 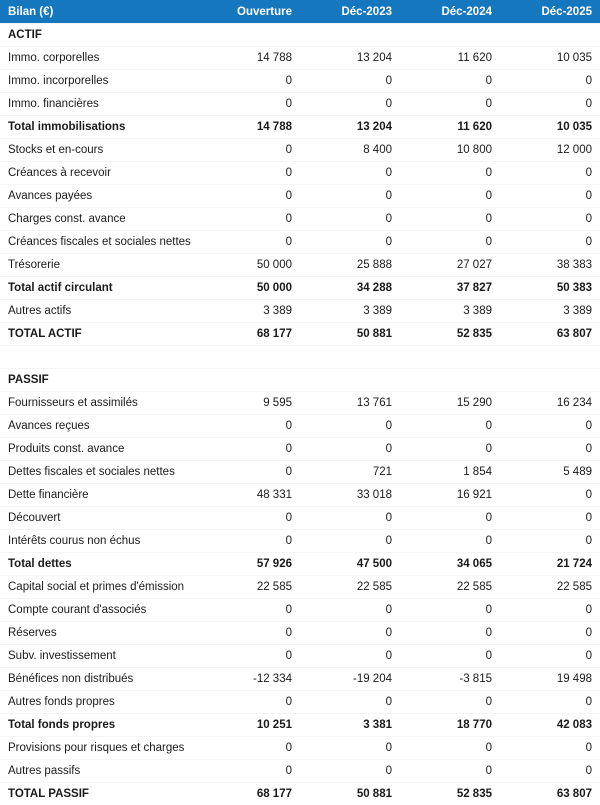 What do you see at coordinates (100, 587) in the screenshot?
I see `row-label: Capital social et primes d'émission` at bounding box center [100, 587].